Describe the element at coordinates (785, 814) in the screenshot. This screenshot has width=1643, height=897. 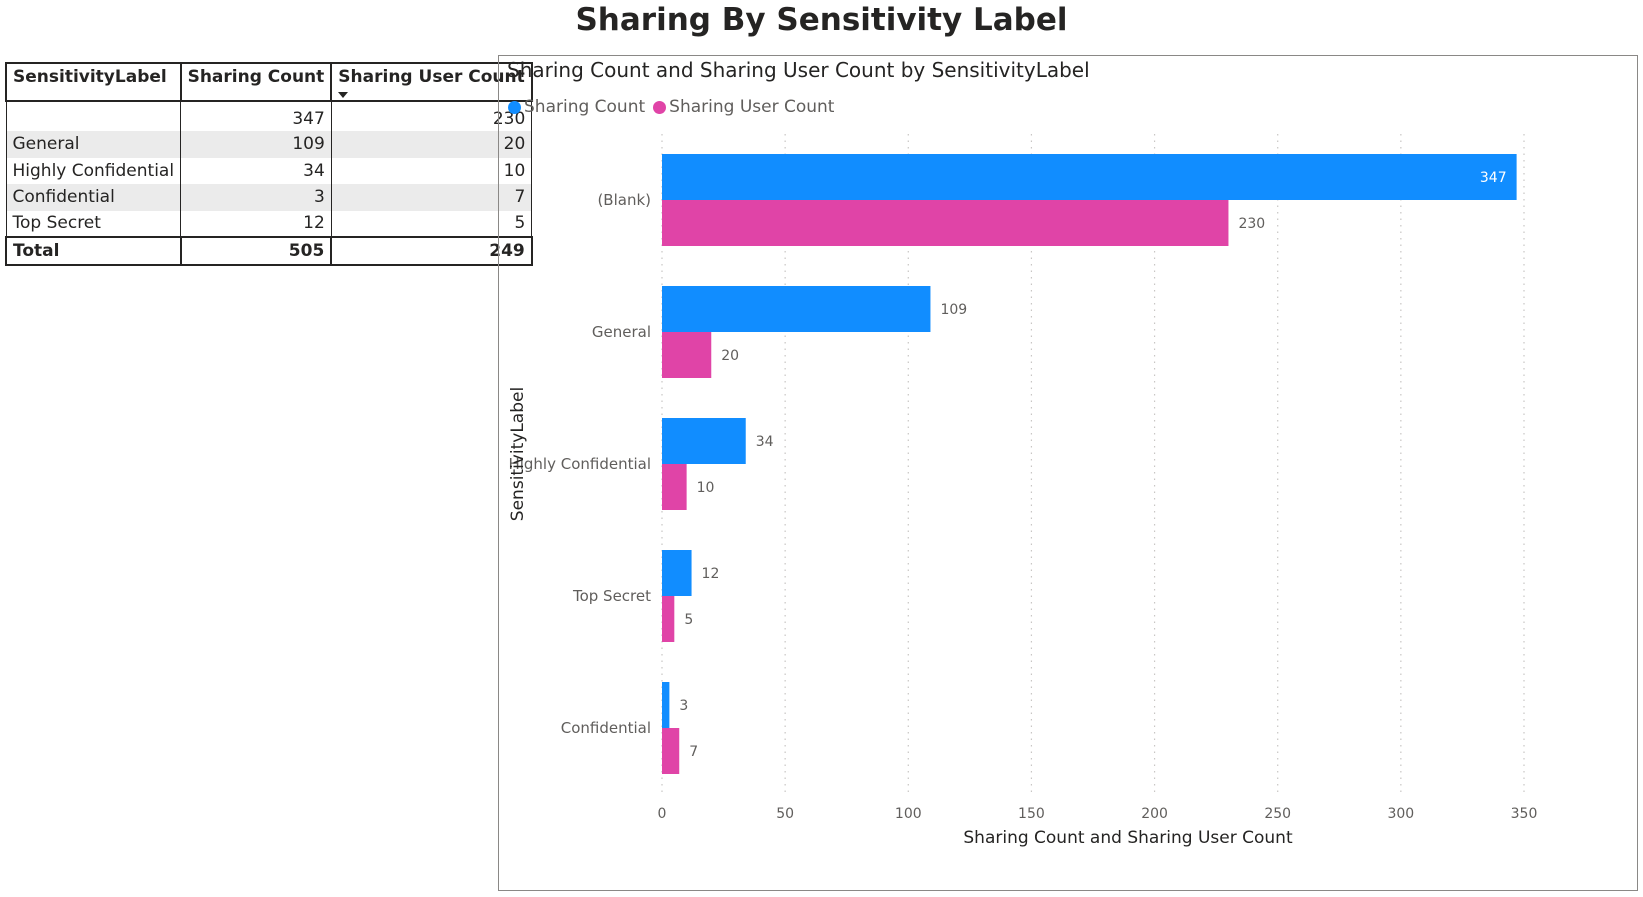
I see `x-tick-label: 50` at that location.